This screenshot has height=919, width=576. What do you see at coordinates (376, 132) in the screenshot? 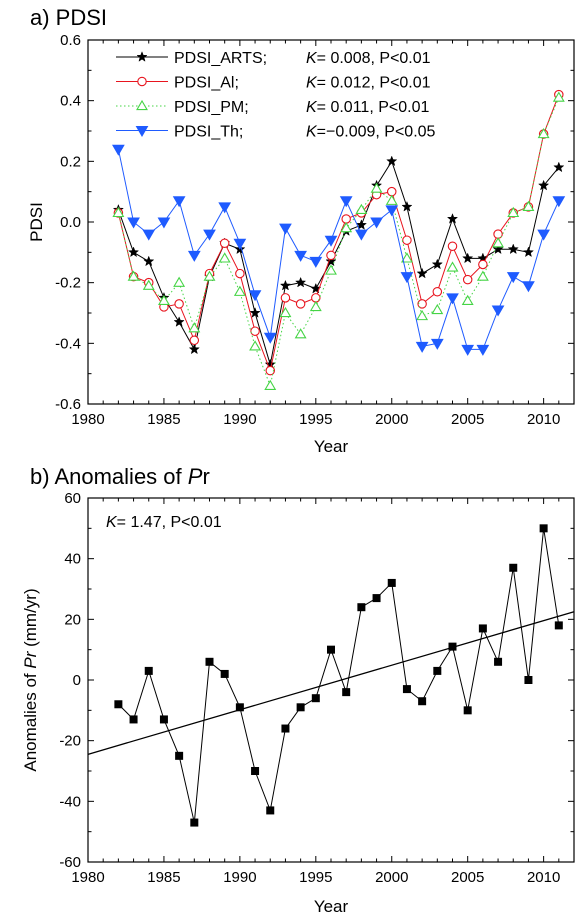
I see `legend-stat-value: =−0.009, P<0.05` at bounding box center [376, 132].